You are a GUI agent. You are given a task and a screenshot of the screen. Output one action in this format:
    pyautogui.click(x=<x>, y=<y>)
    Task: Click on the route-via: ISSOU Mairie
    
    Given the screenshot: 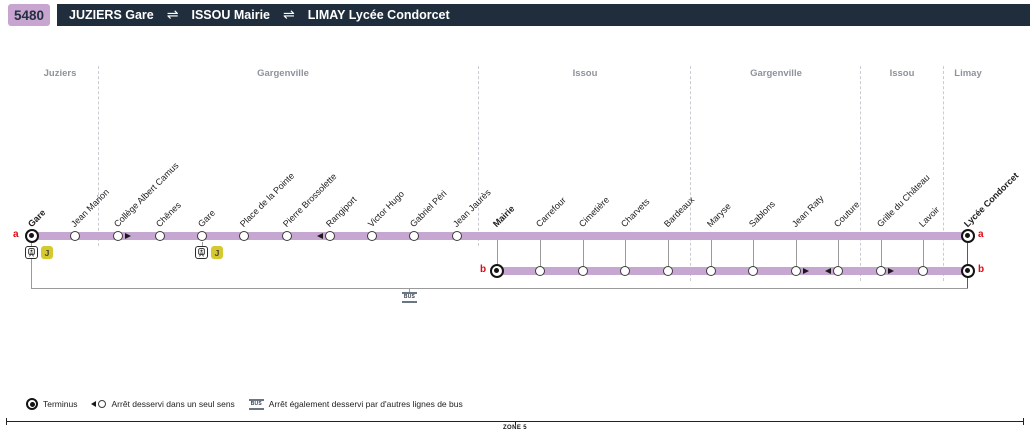 What is the action you would take?
    pyautogui.click(x=231, y=15)
    